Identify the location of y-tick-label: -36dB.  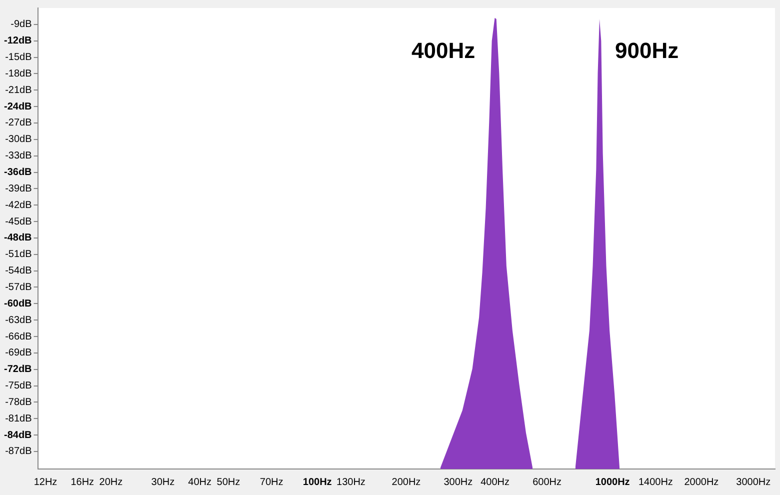
(18, 172).